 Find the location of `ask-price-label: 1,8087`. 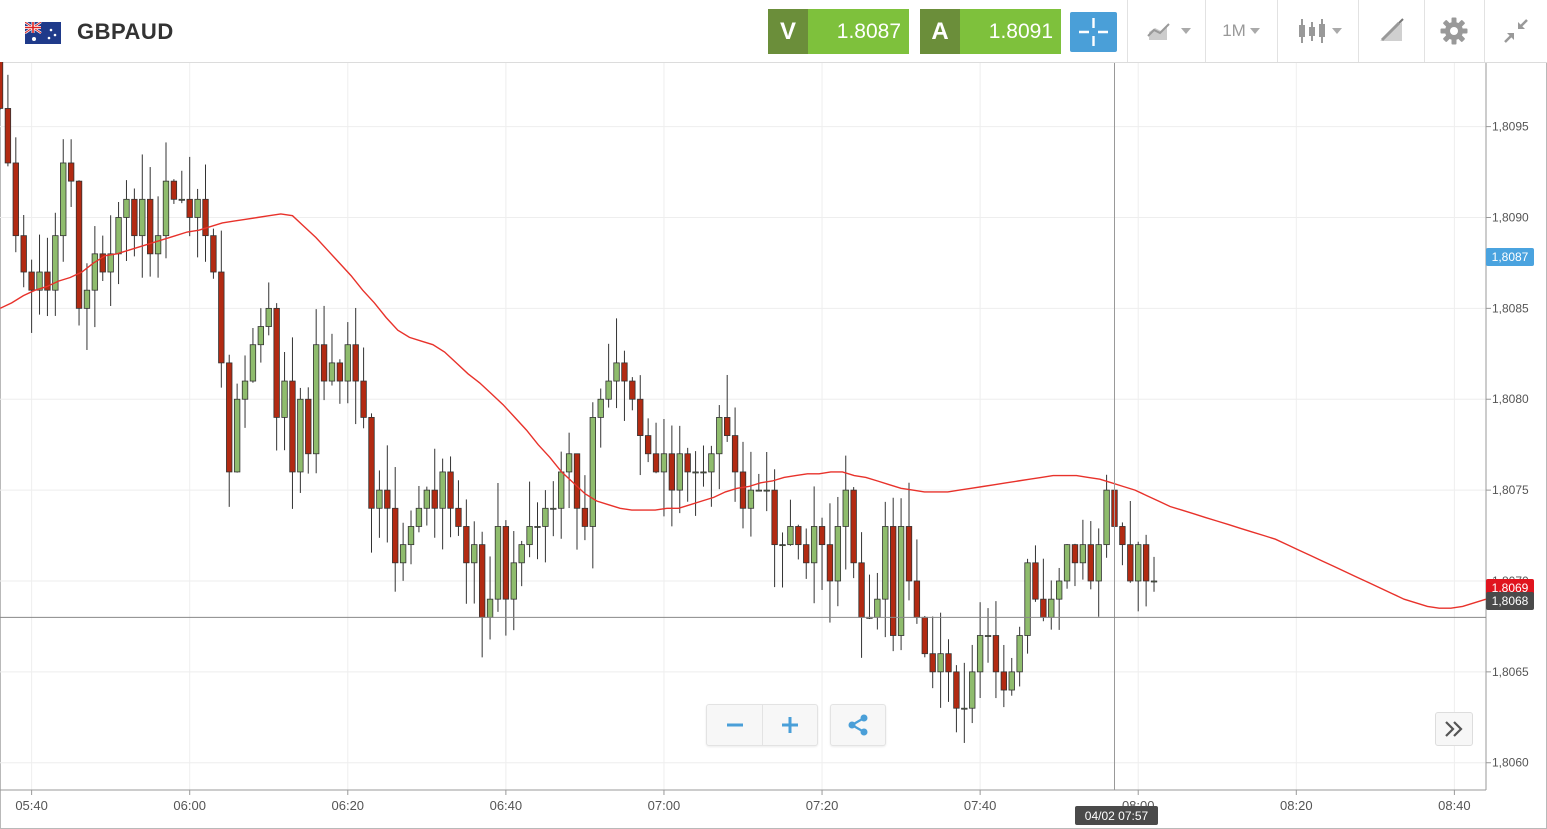

ask-price-label: 1,8087 is located at coordinates (1510, 257).